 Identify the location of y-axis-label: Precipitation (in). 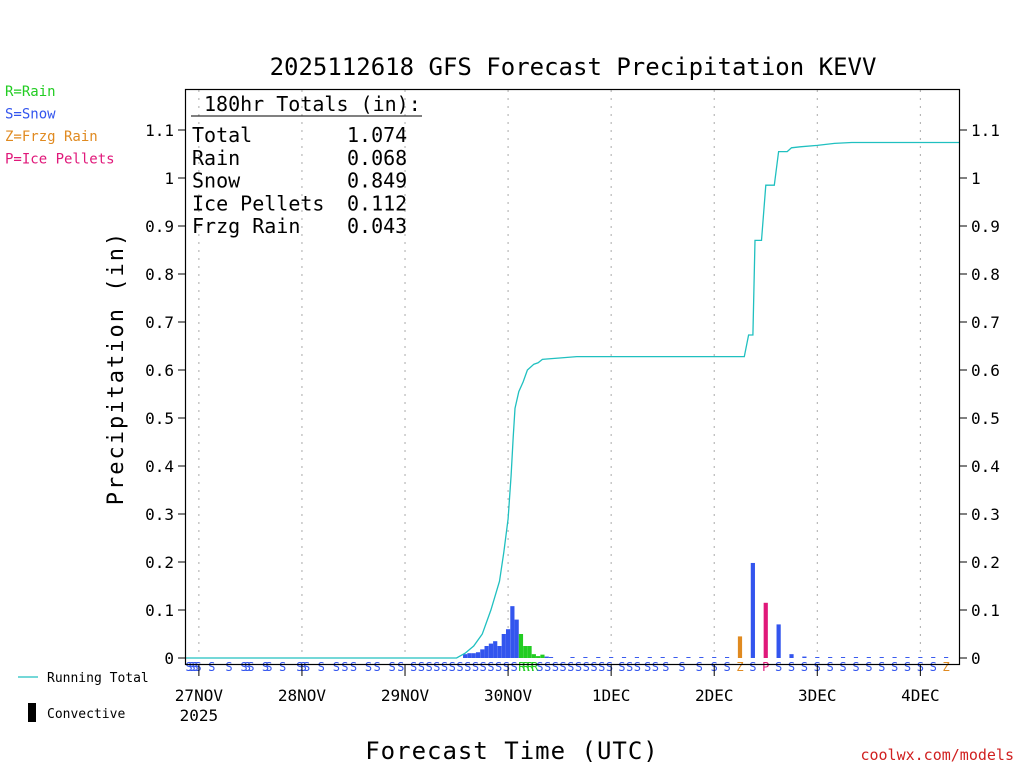
(116, 368).